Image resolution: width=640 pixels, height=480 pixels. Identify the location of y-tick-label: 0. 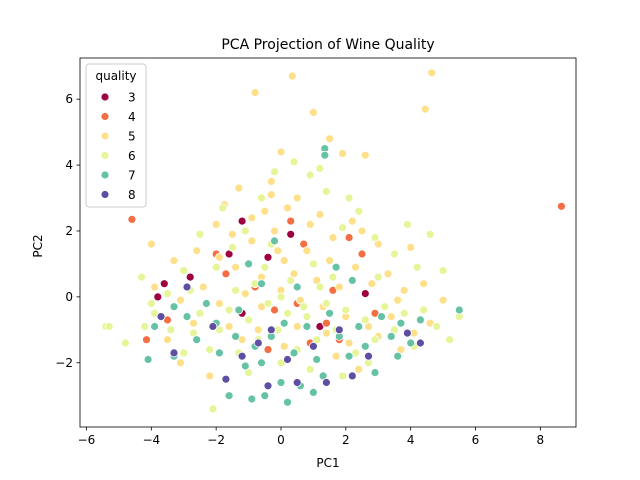
(69, 297).